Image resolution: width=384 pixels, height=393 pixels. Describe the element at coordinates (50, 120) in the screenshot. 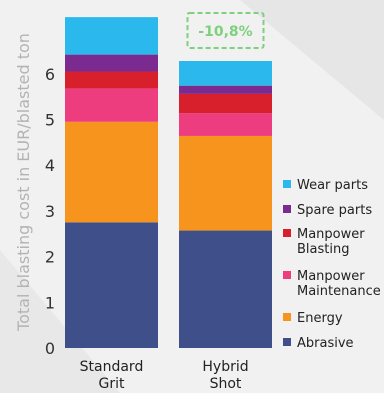

I see `y-tick-label: 5` at that location.